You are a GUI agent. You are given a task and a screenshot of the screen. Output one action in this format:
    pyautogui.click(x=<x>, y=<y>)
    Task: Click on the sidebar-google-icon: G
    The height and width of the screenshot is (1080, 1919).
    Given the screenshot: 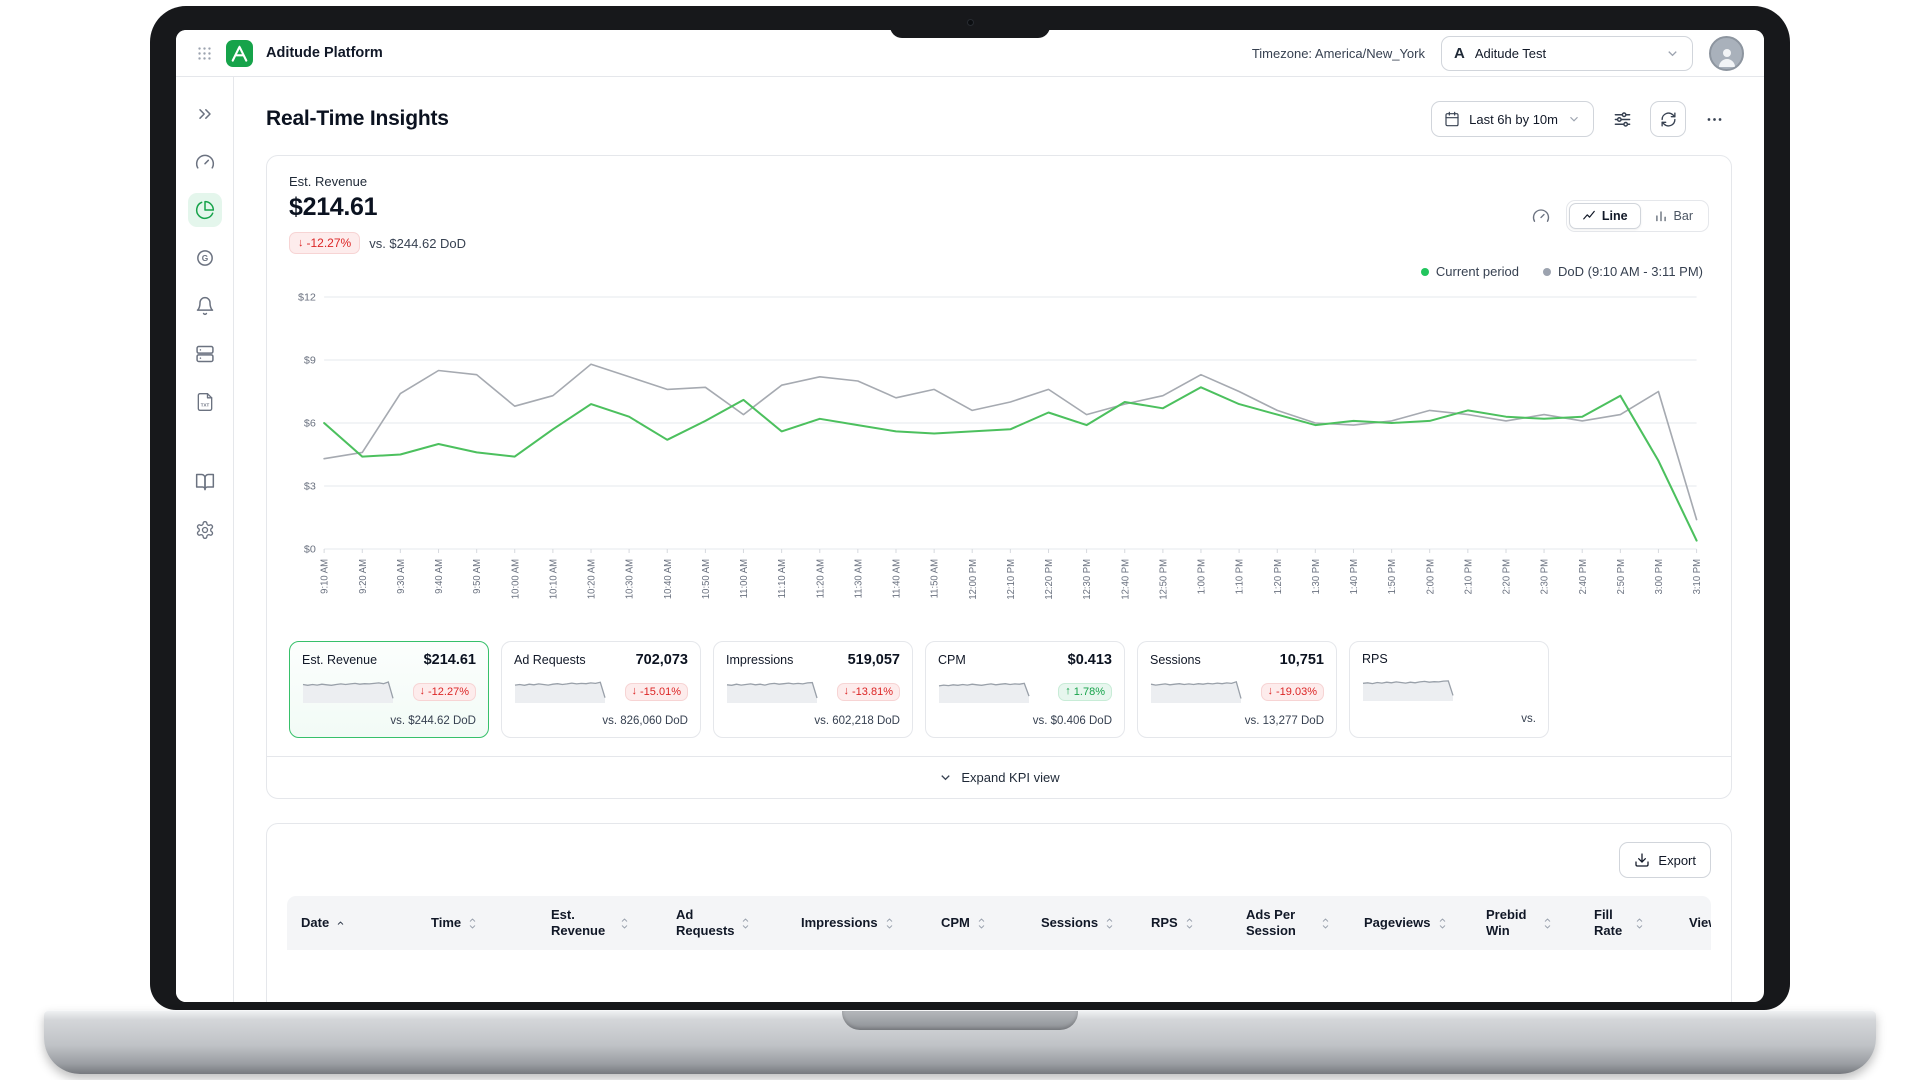 What is the action you would take?
    pyautogui.click(x=205, y=258)
    